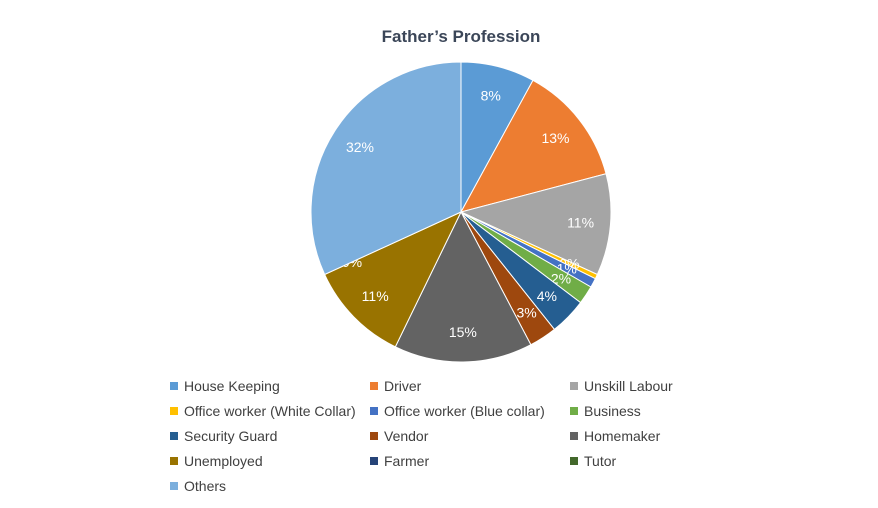 The height and width of the screenshot is (508, 878). I want to click on pie-slice-homemaker, so click(463, 286).